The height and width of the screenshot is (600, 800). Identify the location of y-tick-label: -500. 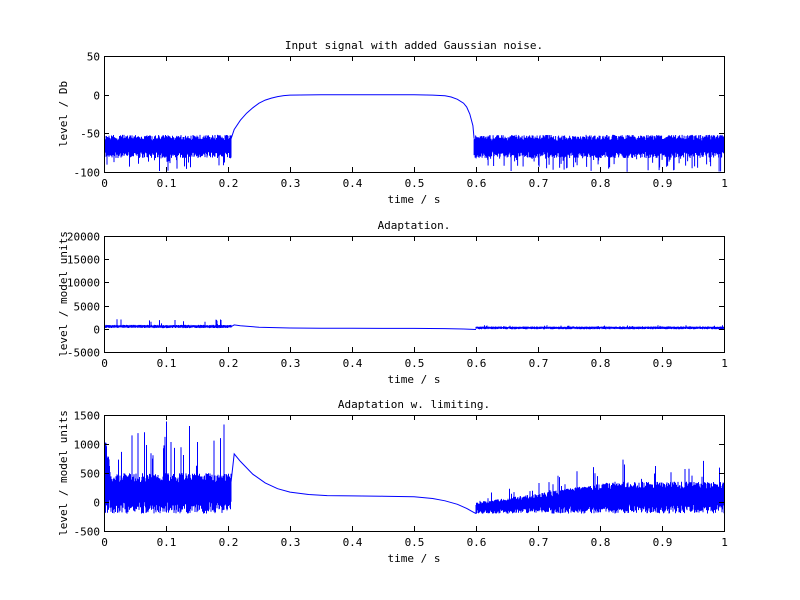
(87, 532).